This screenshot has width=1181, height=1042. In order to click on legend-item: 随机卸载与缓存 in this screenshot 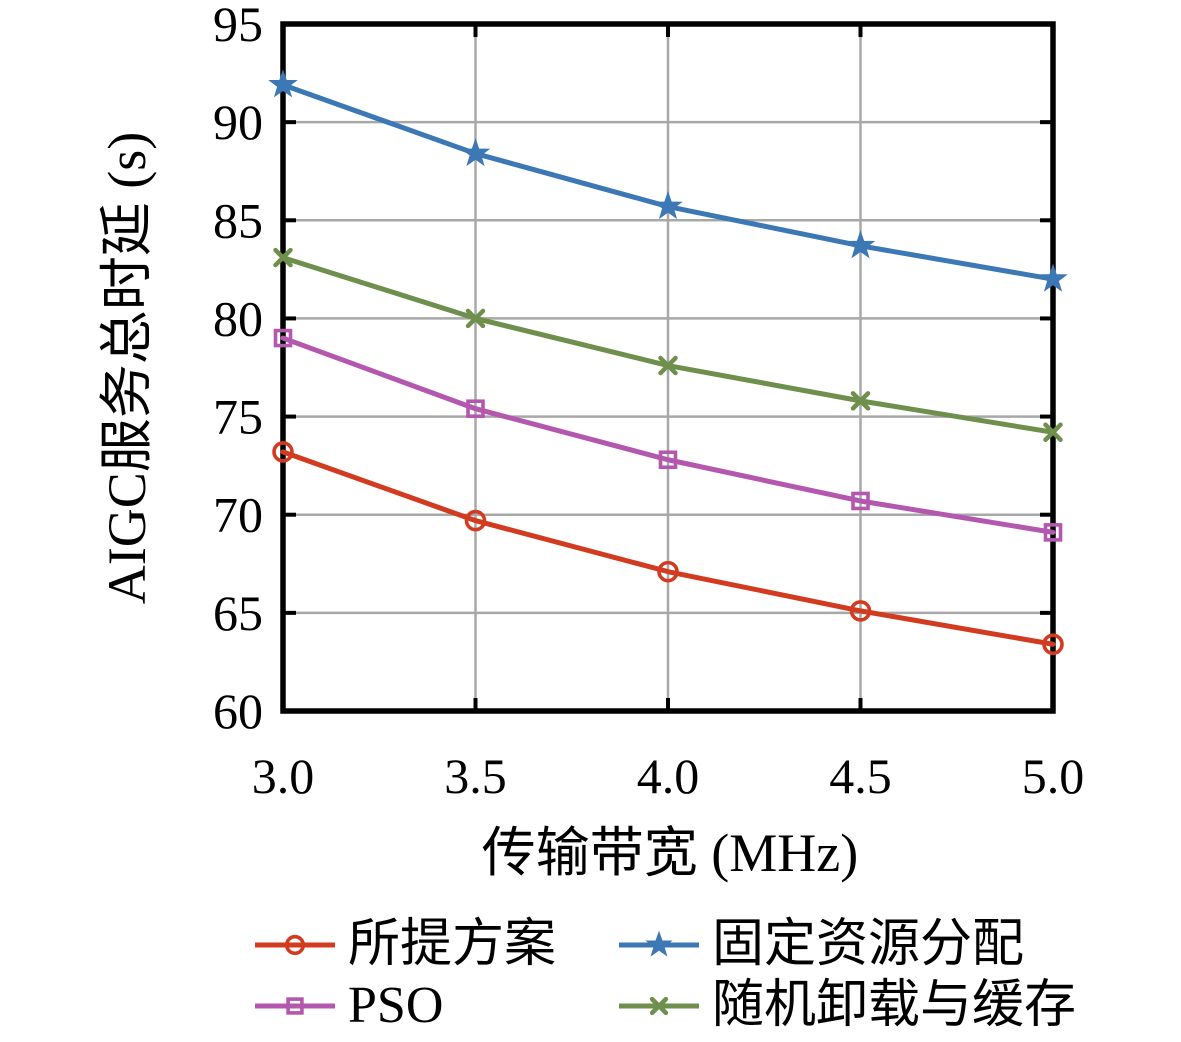, I will do `click(847, 1005)`.